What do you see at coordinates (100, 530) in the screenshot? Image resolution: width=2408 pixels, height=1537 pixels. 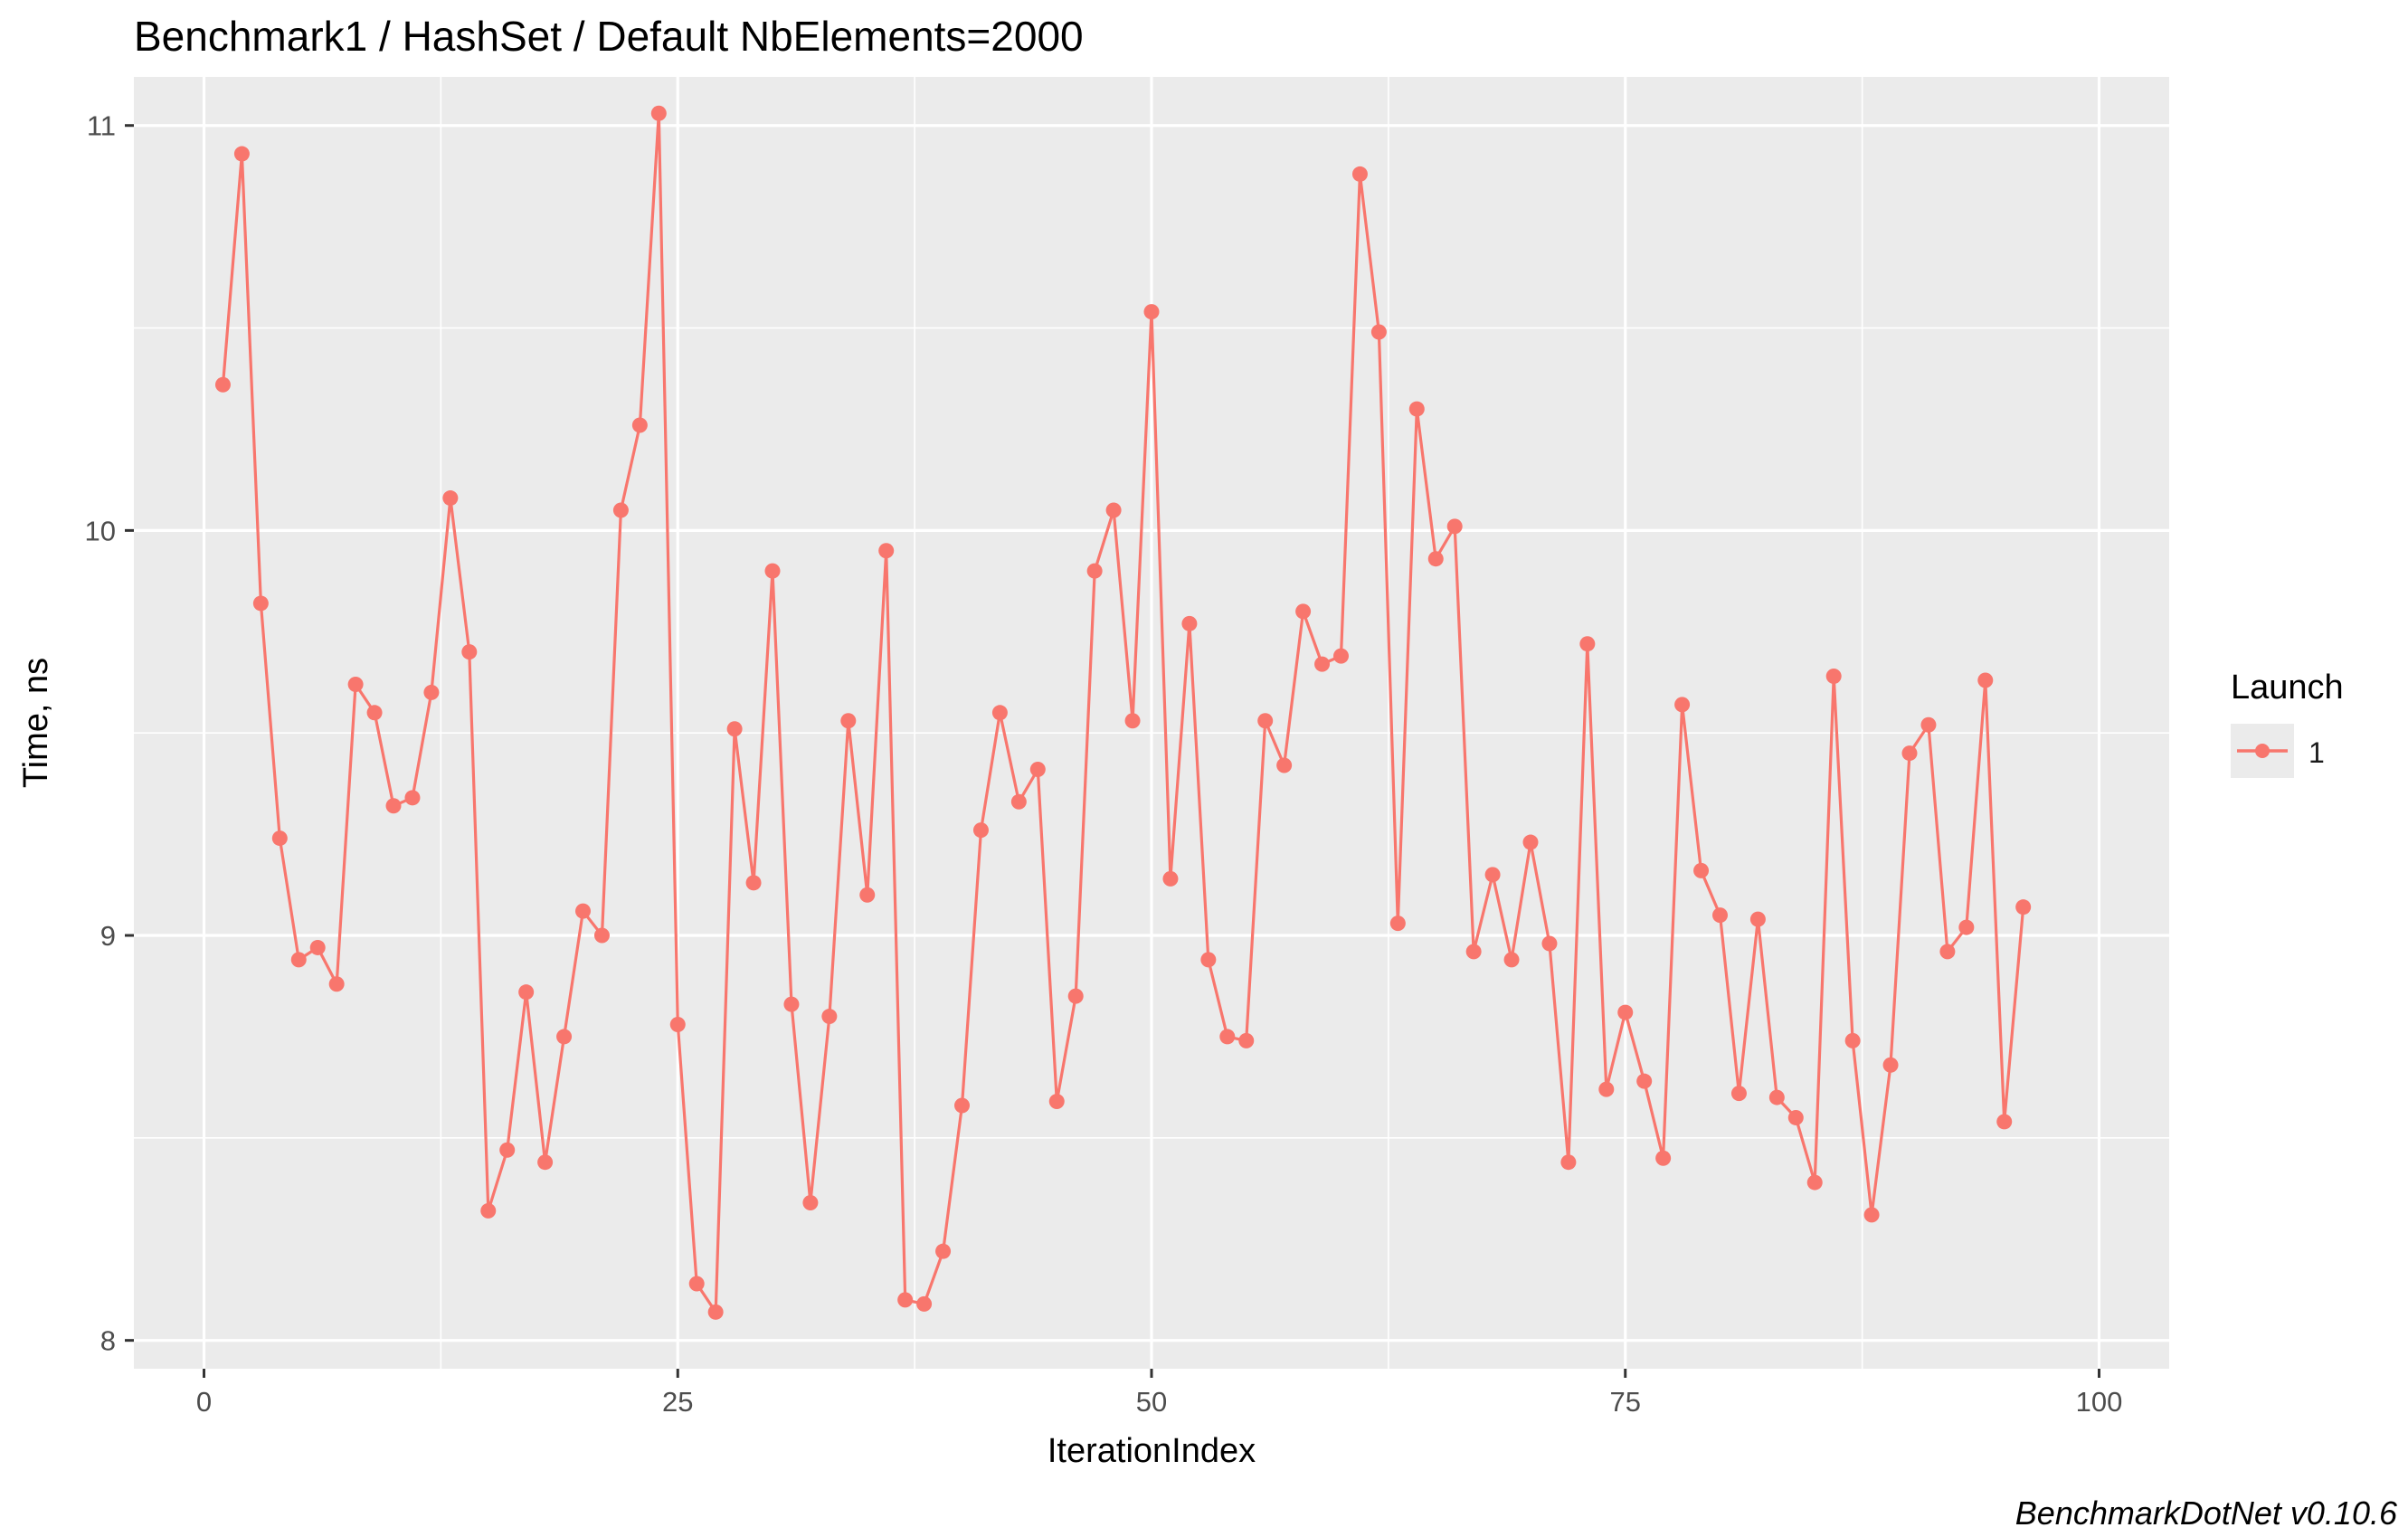 I see `y-tick-label: 10` at bounding box center [100, 530].